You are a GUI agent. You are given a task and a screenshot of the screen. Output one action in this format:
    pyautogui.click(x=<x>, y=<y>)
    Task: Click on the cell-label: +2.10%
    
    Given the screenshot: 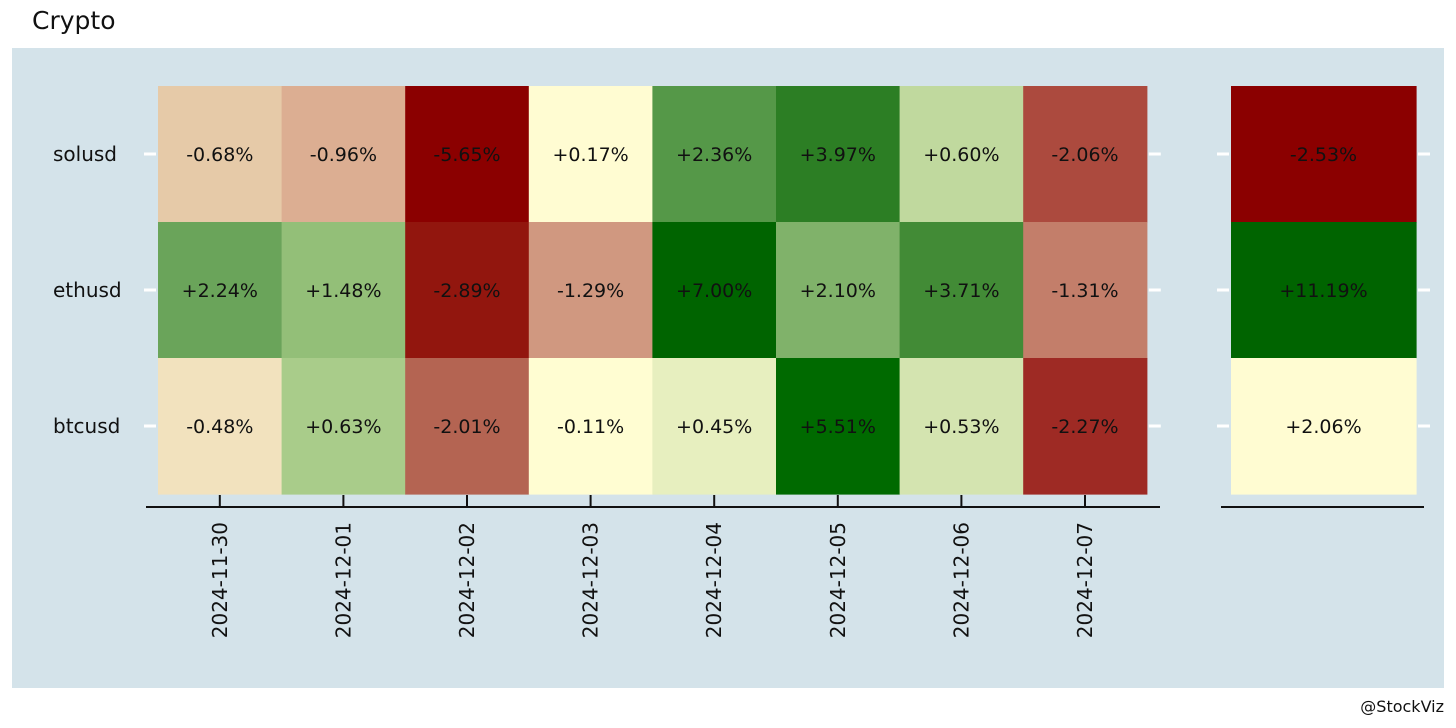 What is the action you would take?
    pyautogui.click(x=838, y=291)
    